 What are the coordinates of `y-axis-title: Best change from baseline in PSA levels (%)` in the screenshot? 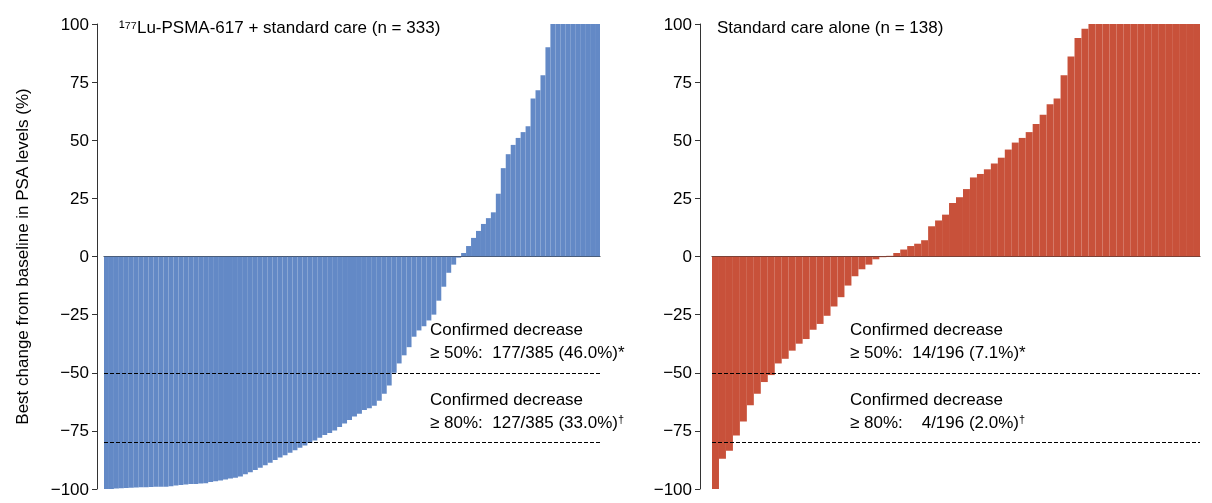 It's located at (22, 256).